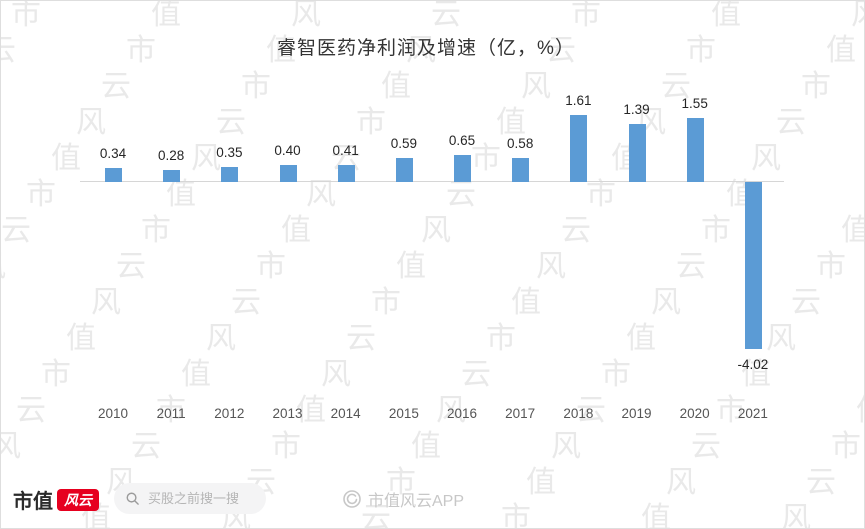 This screenshot has height=529, width=865. What do you see at coordinates (426, 48) in the screenshot?
I see `chart-title: 睿智医药净利润及增速（亿，%）` at bounding box center [426, 48].